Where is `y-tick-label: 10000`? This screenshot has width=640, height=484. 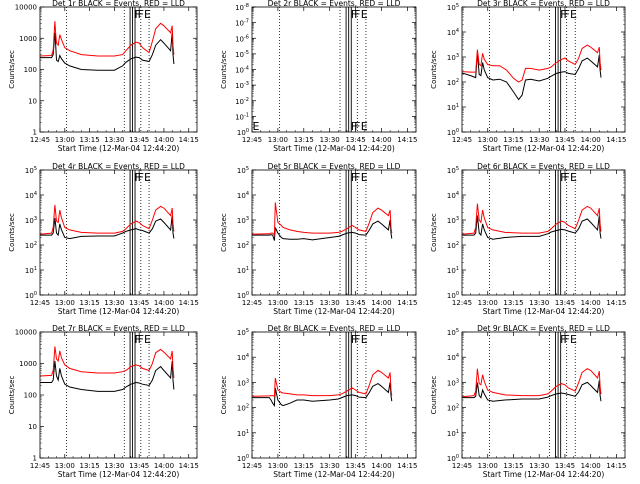 y-tick-label: 10000 is located at coordinates (26, 8).